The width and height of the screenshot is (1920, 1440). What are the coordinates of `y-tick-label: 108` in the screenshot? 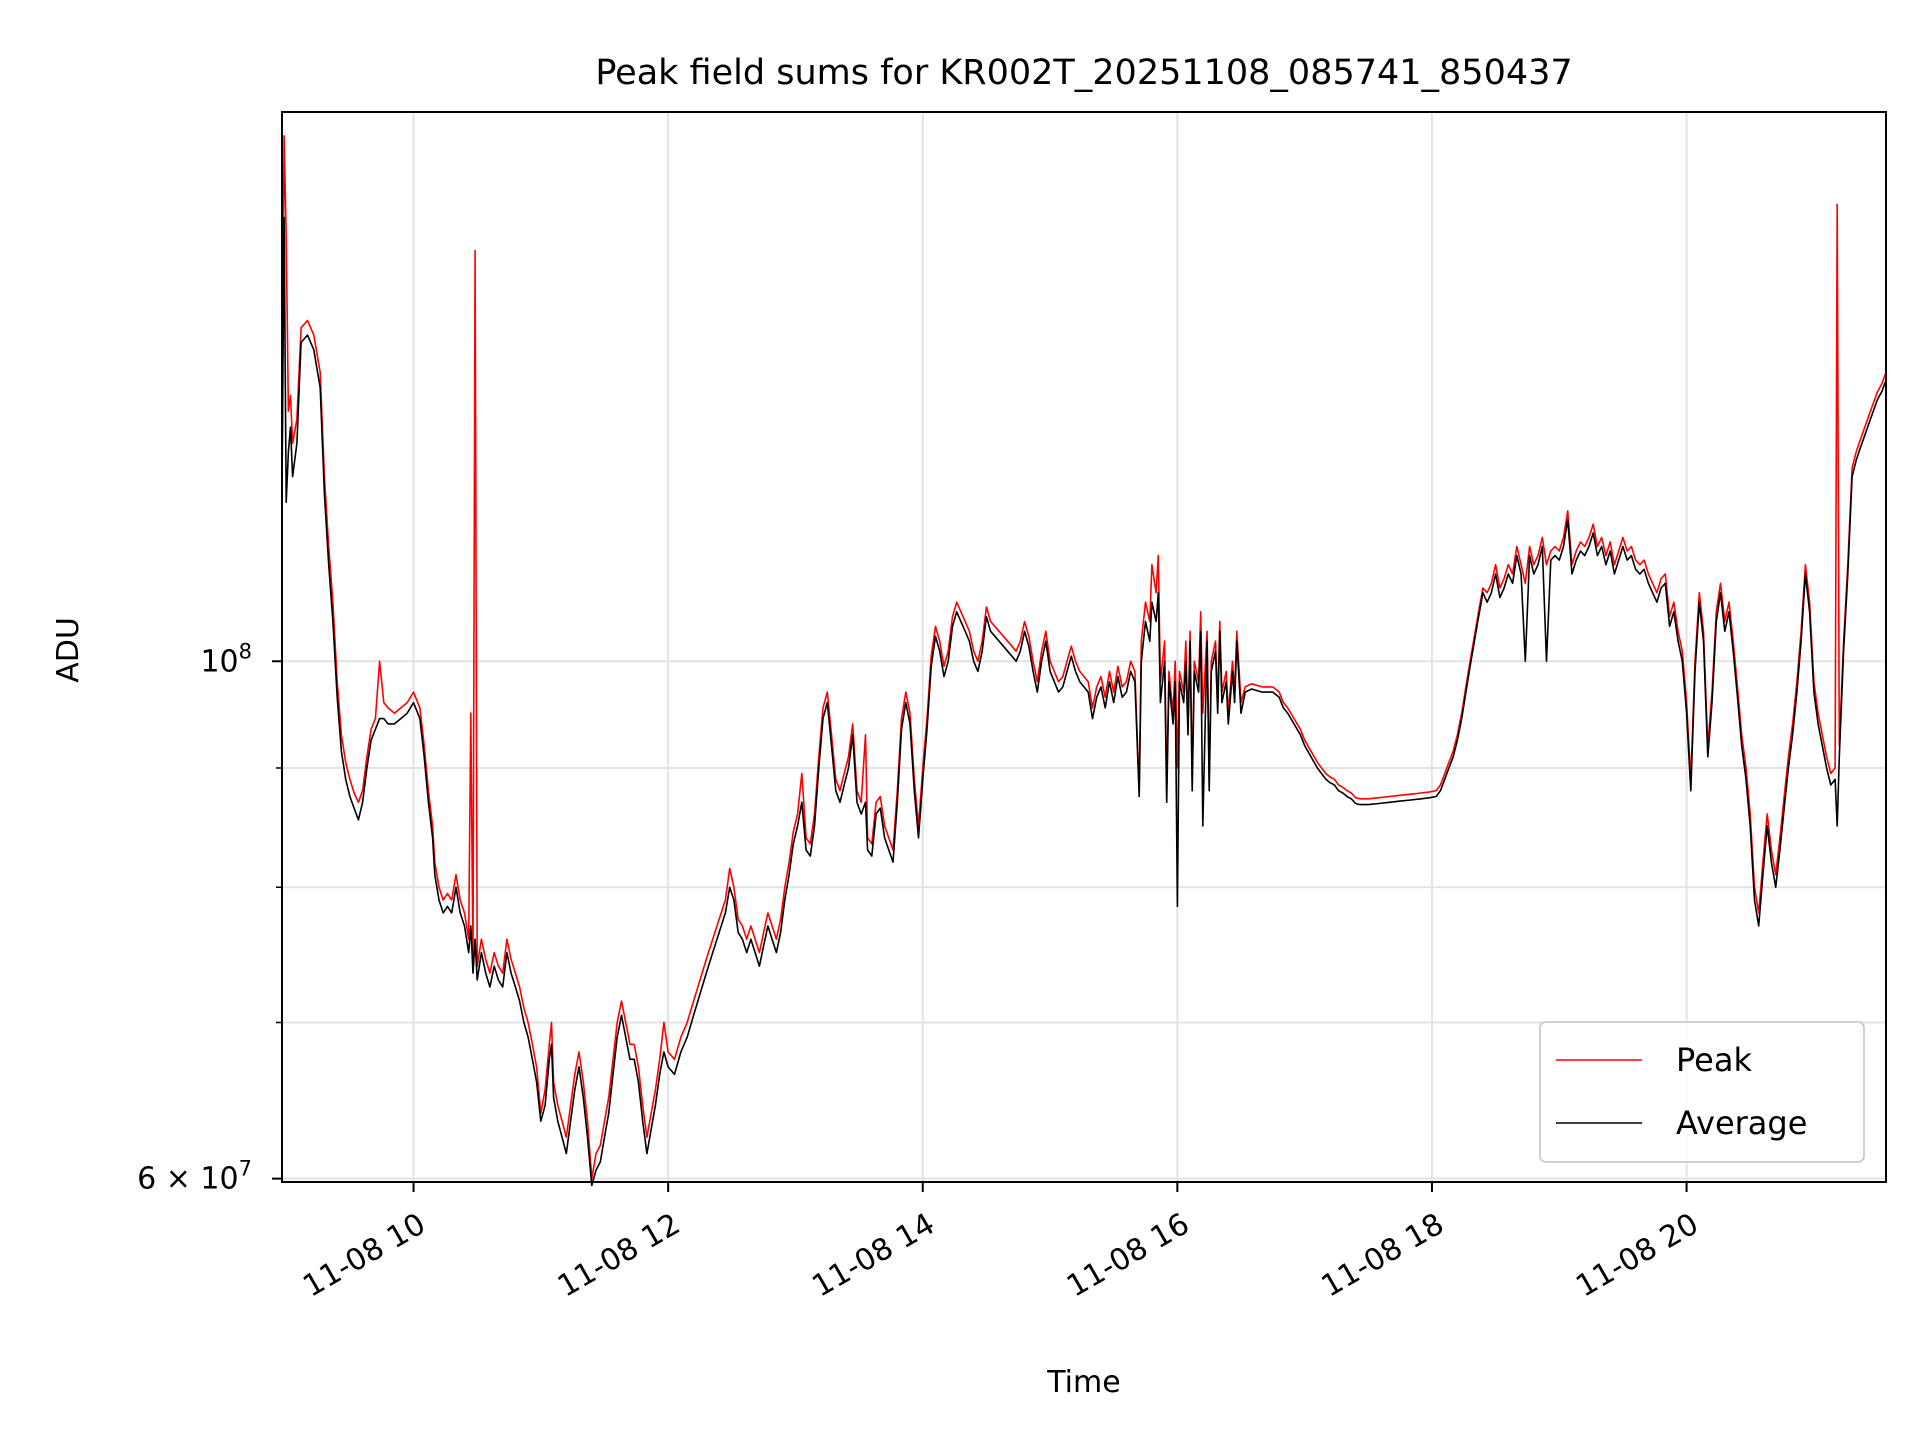 It's located at (226, 659).